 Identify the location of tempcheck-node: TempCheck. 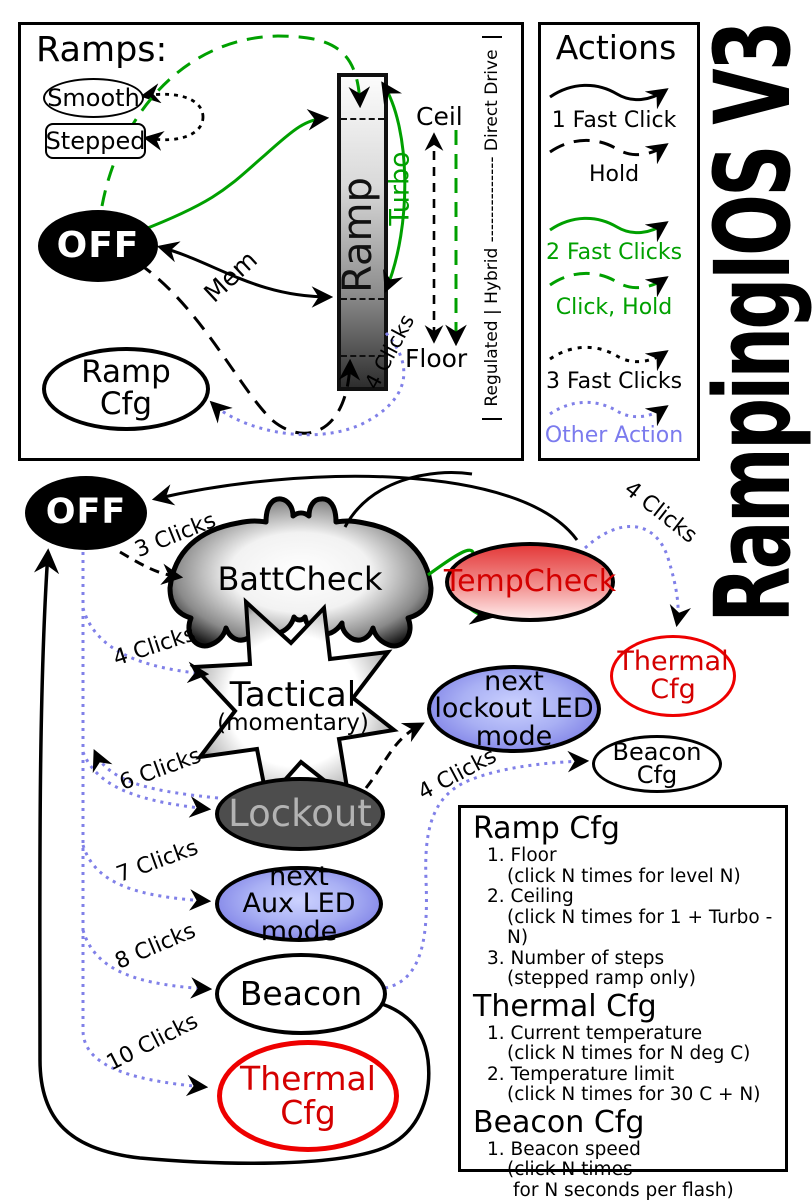
(530, 582).